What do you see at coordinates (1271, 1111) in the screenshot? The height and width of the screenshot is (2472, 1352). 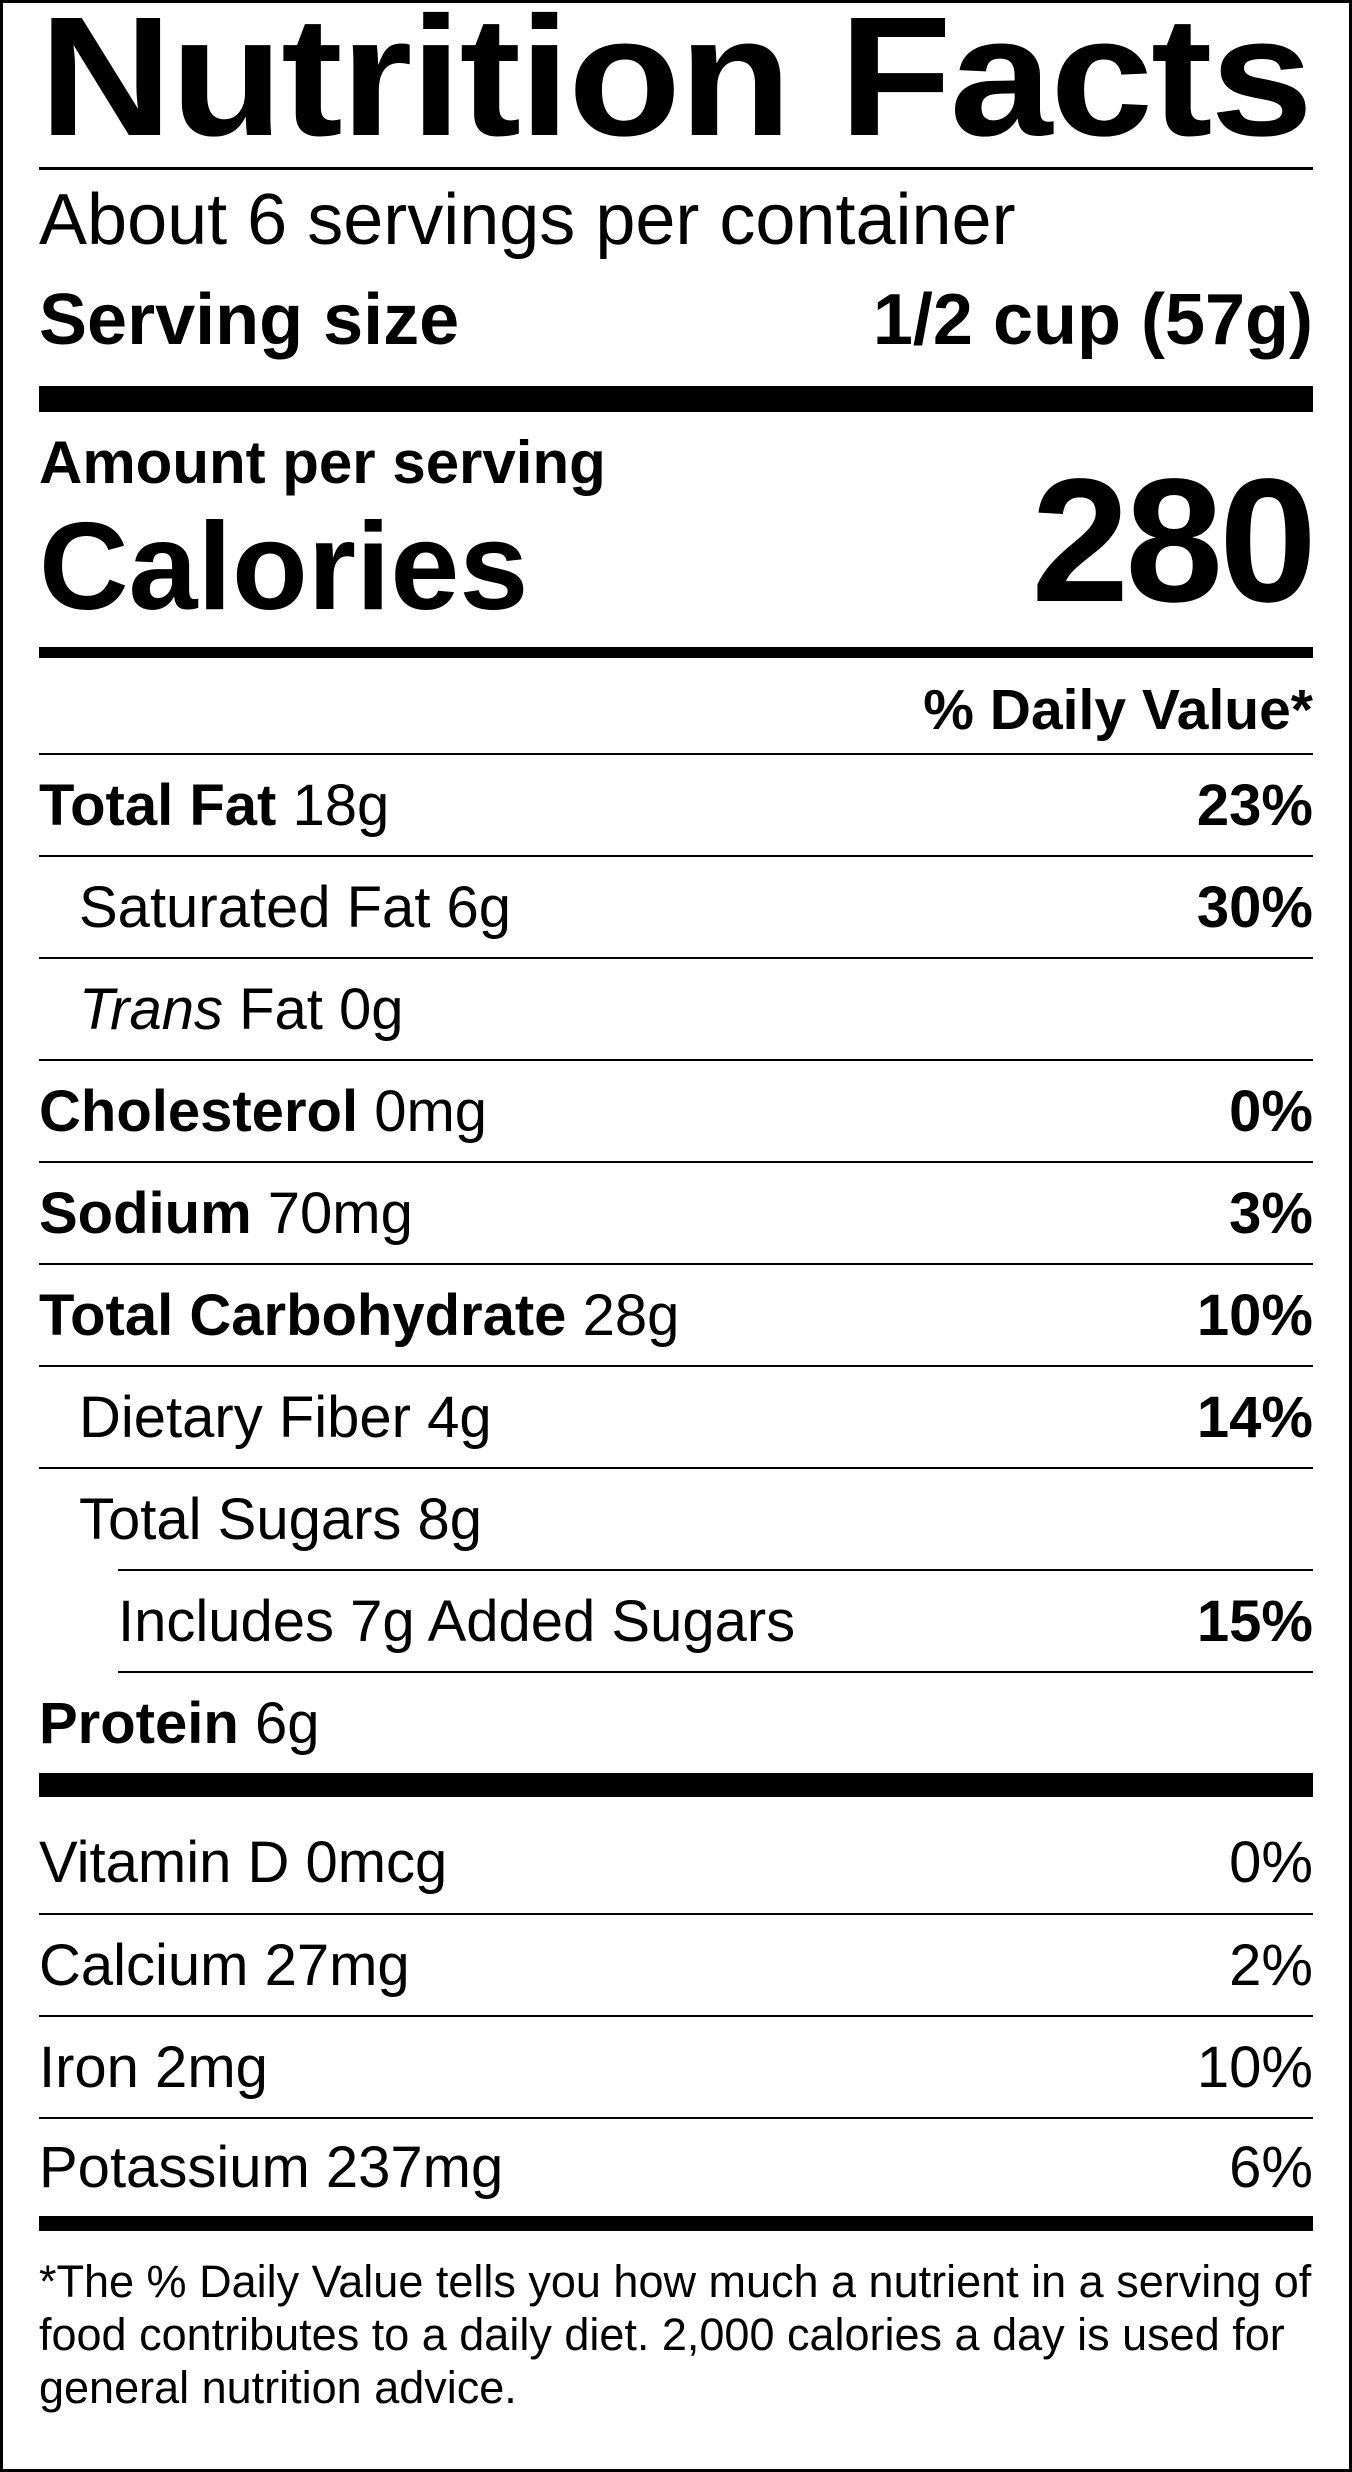 I see `nutrient-dv: 0%` at bounding box center [1271, 1111].